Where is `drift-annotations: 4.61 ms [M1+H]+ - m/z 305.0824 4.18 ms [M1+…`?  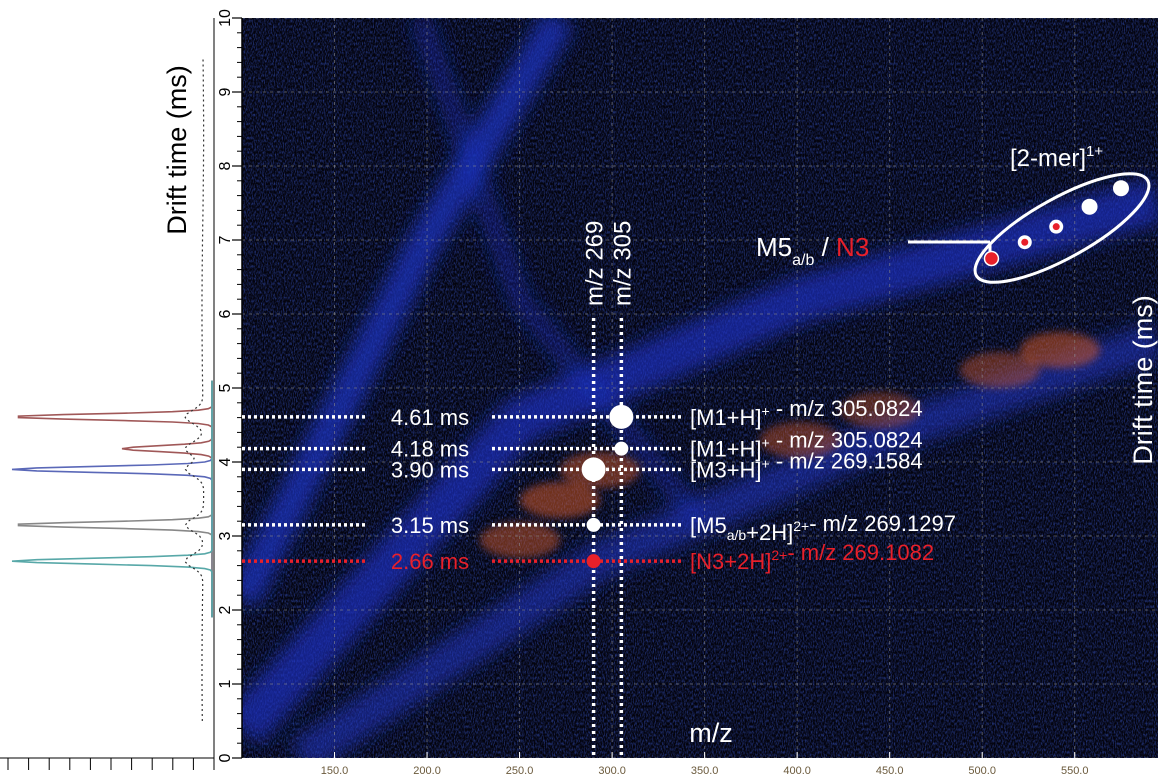
drift-annotations: 4.61 ms [M1+H]+ - m/z 305.0824 4.18 ms [M1+… is located at coordinates (599, 485).